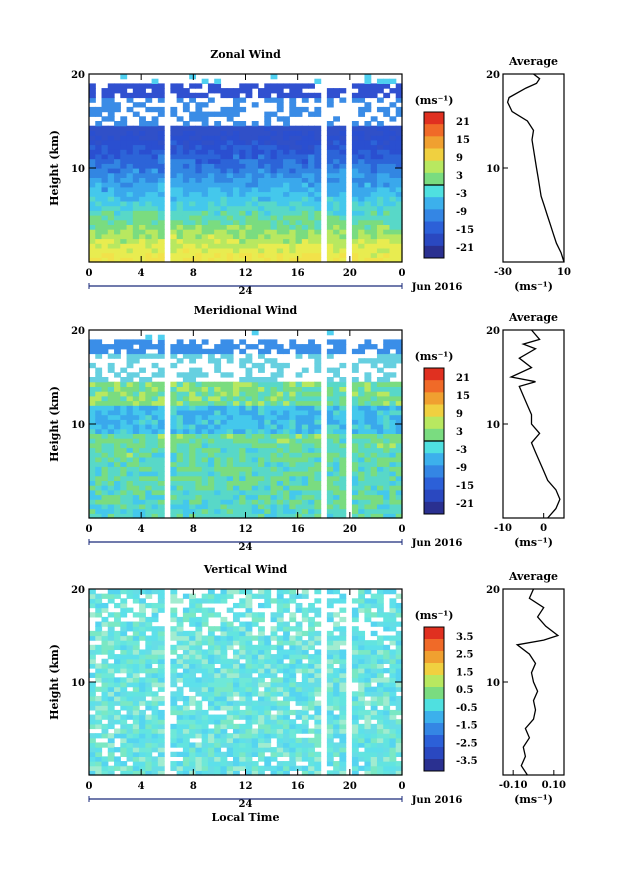 The height and width of the screenshot is (873, 619). Describe the element at coordinates (554, 785) in the screenshot. I see `profile-x-tick-label: 0.10` at that location.